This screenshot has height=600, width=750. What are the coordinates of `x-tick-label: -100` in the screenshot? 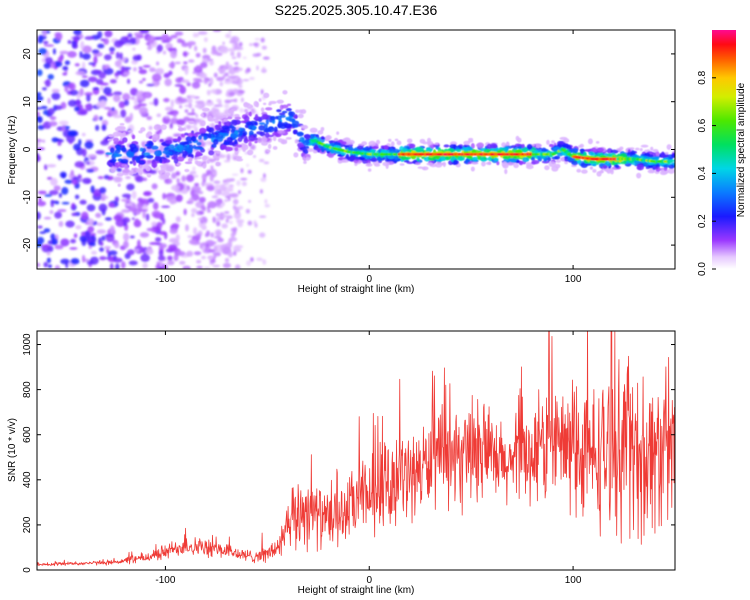 It's located at (165, 580).